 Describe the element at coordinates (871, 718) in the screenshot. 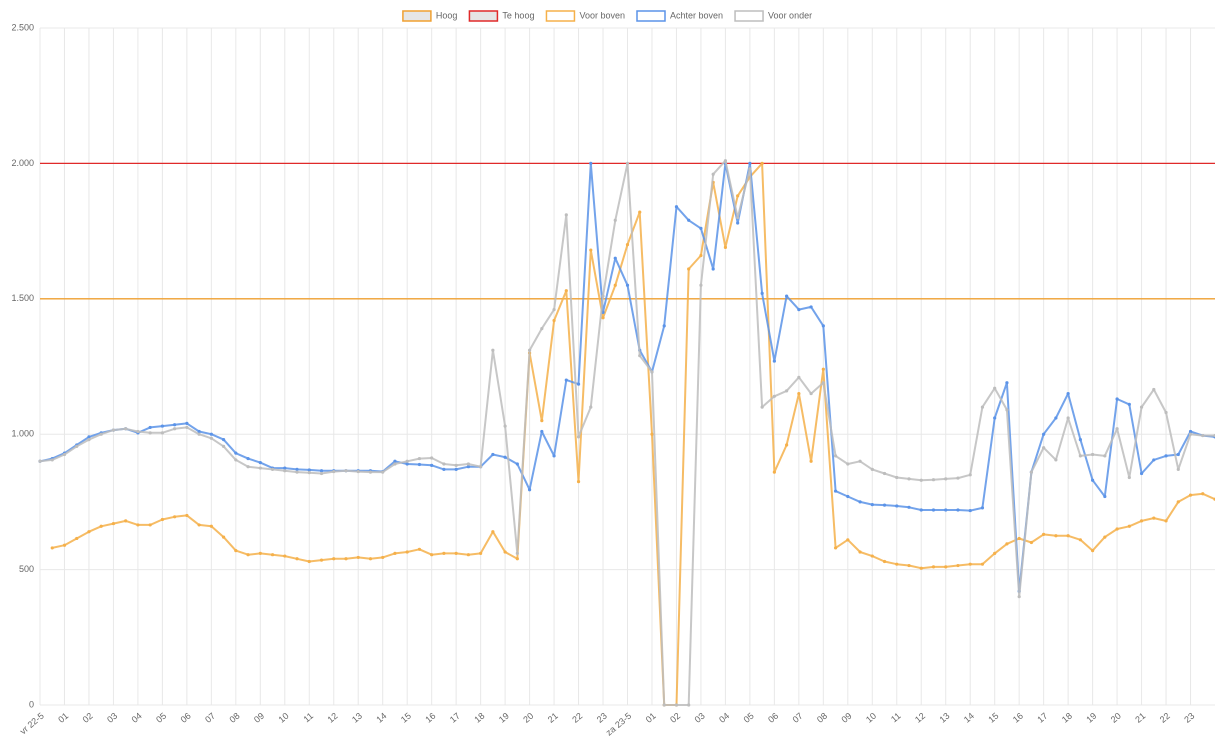

I see `x-tick-label: 10` at that location.